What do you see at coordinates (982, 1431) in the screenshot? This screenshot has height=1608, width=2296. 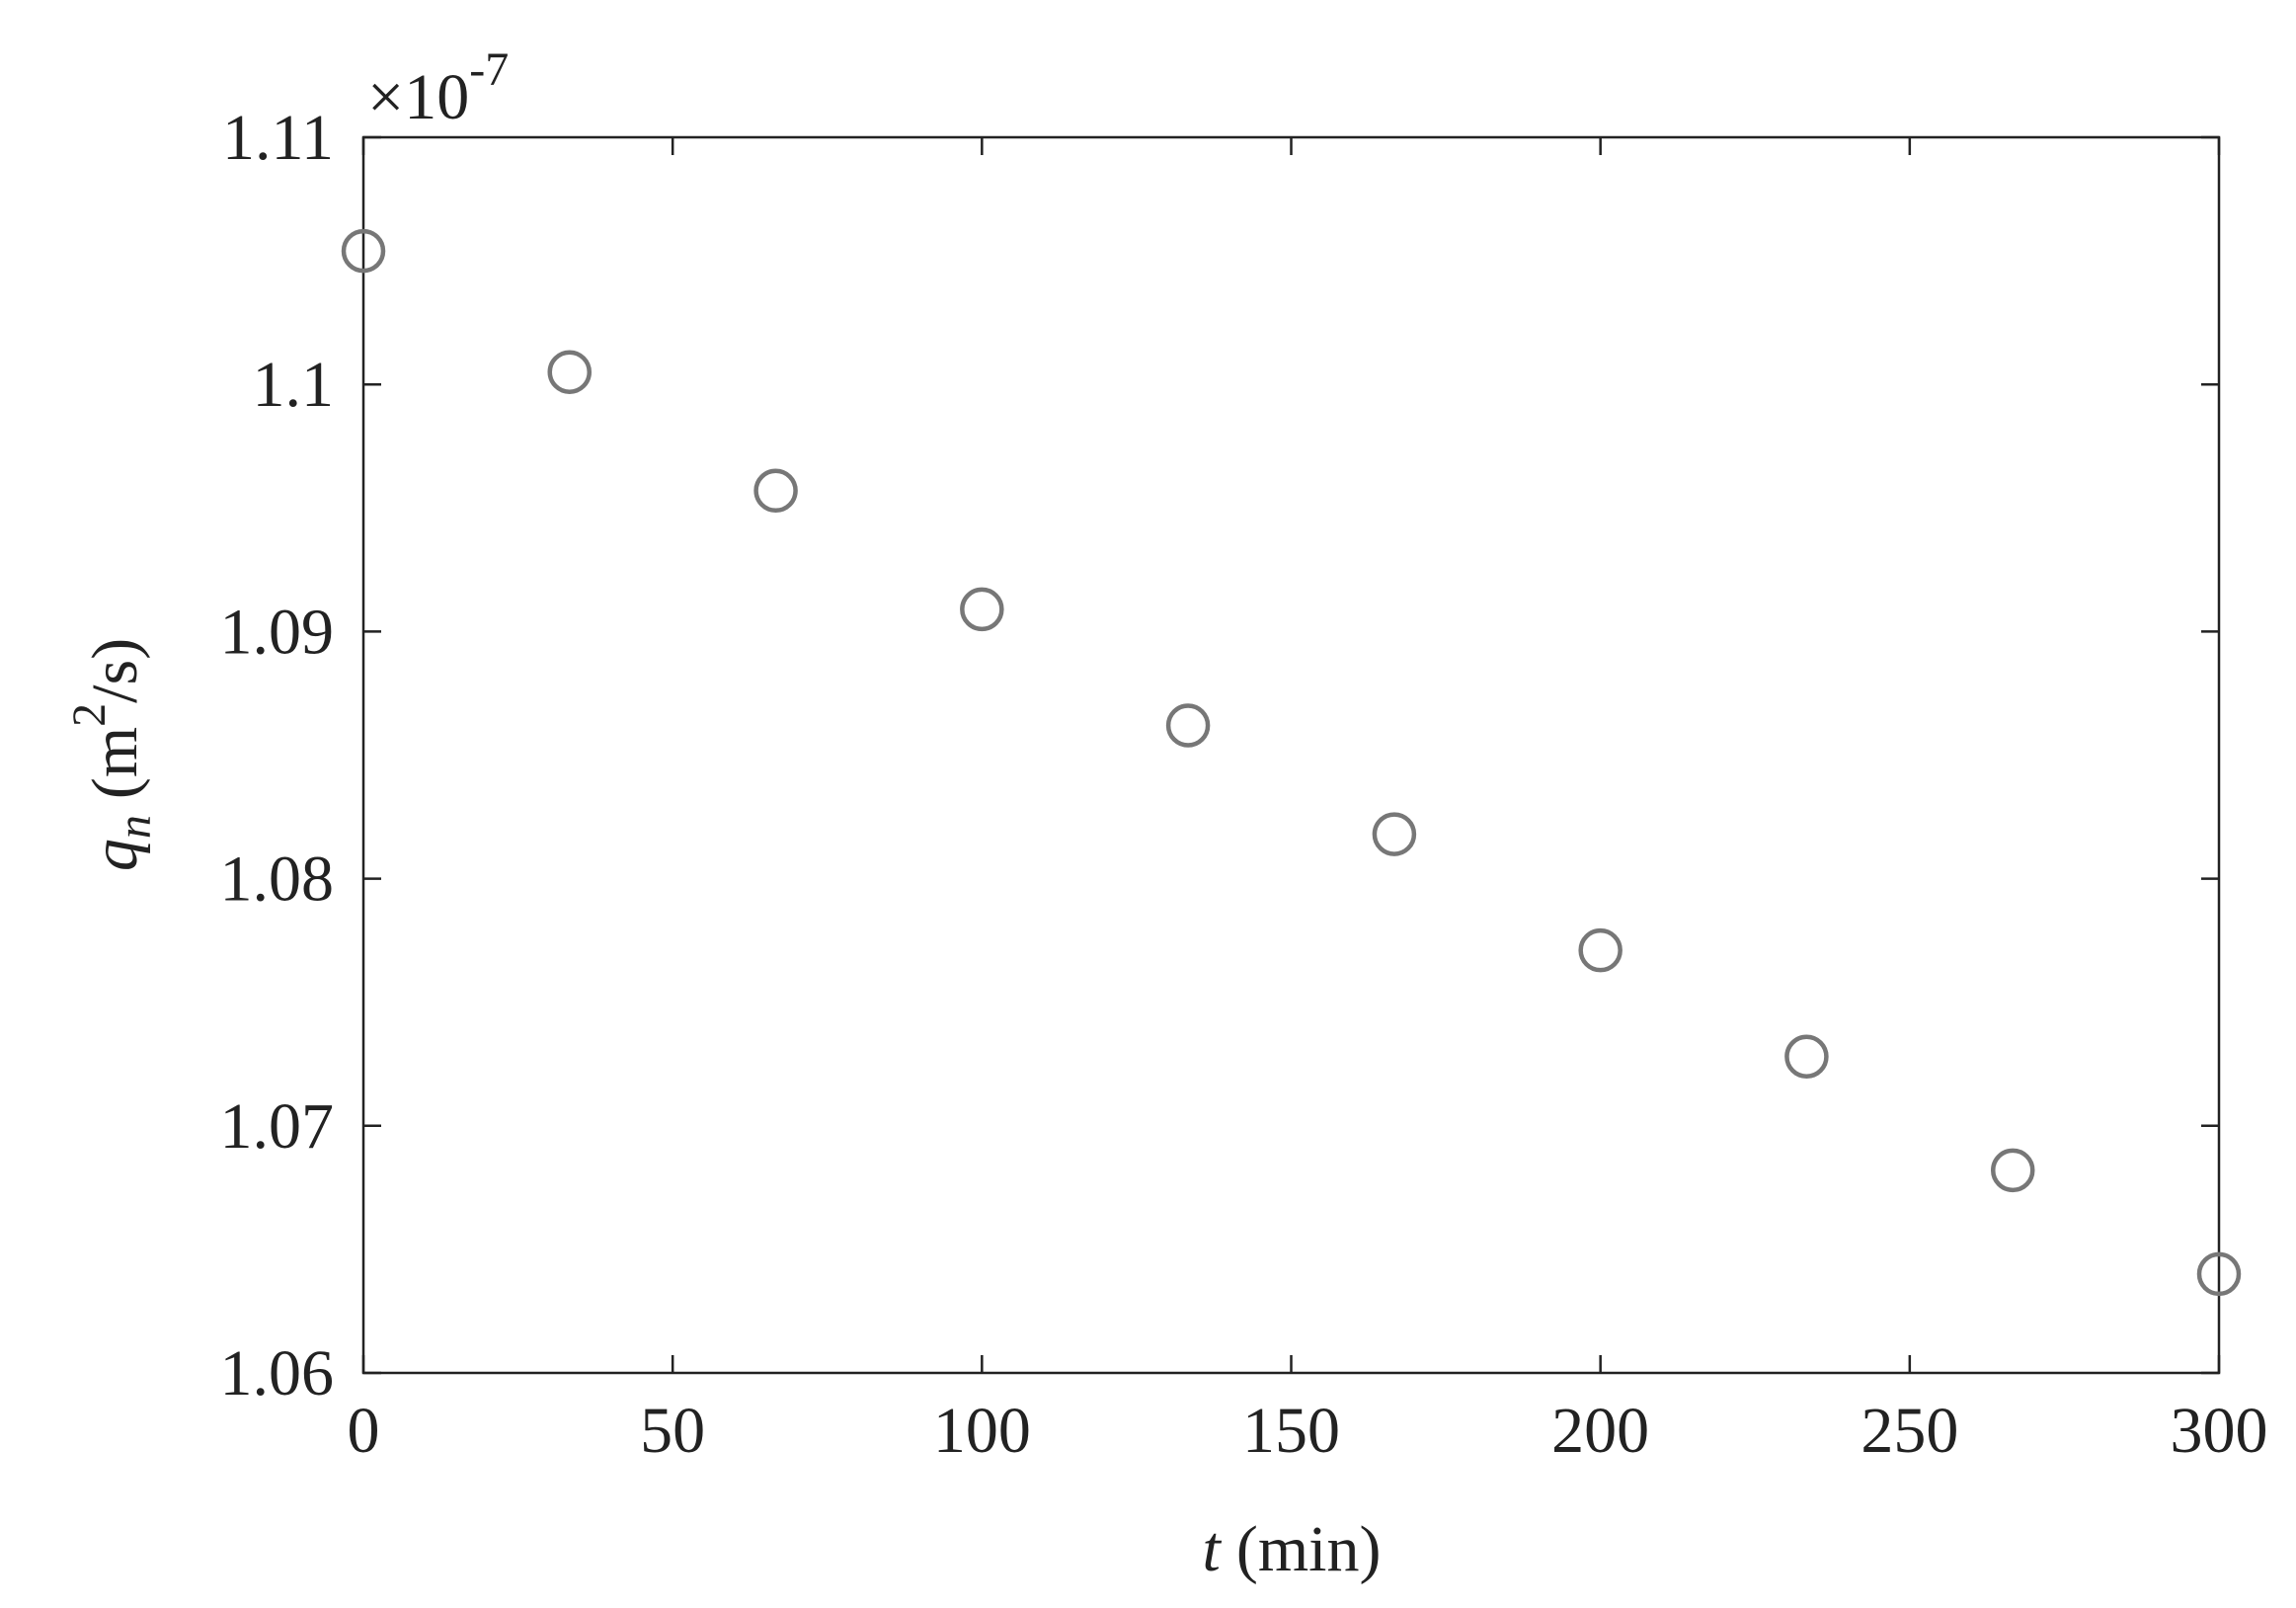 I see `x-tick-label: 100` at bounding box center [982, 1431].